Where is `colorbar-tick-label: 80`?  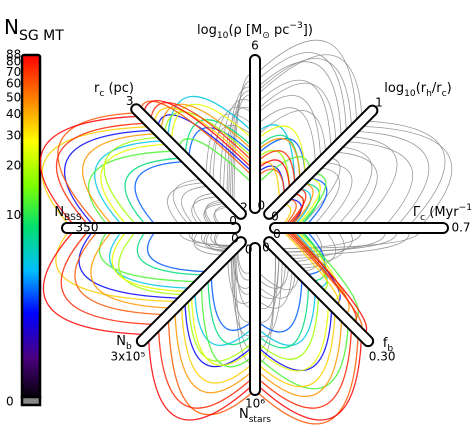
colorbar-tick-label: 80 is located at coordinates (13, 62).